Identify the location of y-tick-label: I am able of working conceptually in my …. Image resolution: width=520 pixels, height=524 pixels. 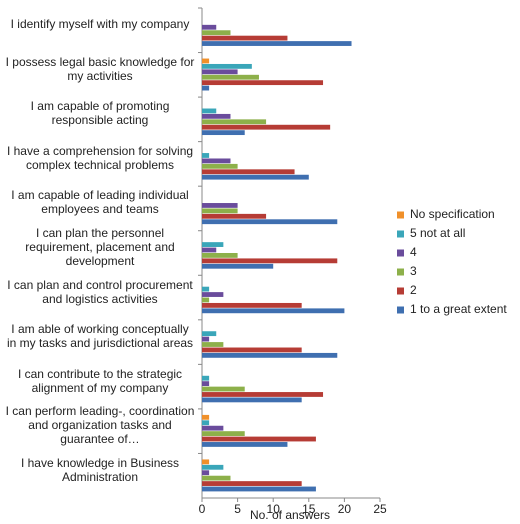
(100, 336).